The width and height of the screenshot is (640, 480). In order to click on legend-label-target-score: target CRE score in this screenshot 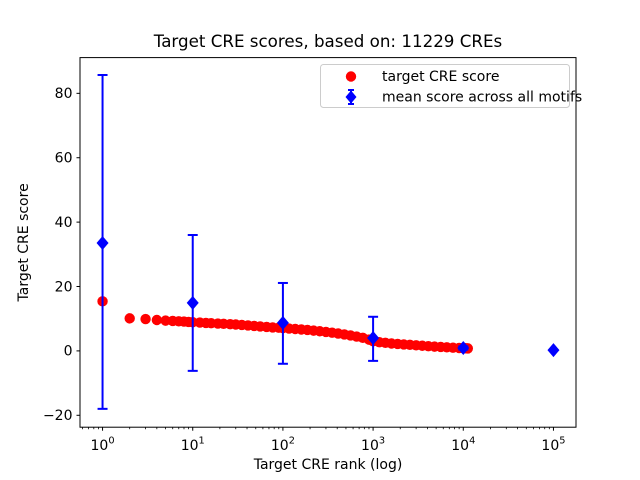, I will do `click(440, 77)`.